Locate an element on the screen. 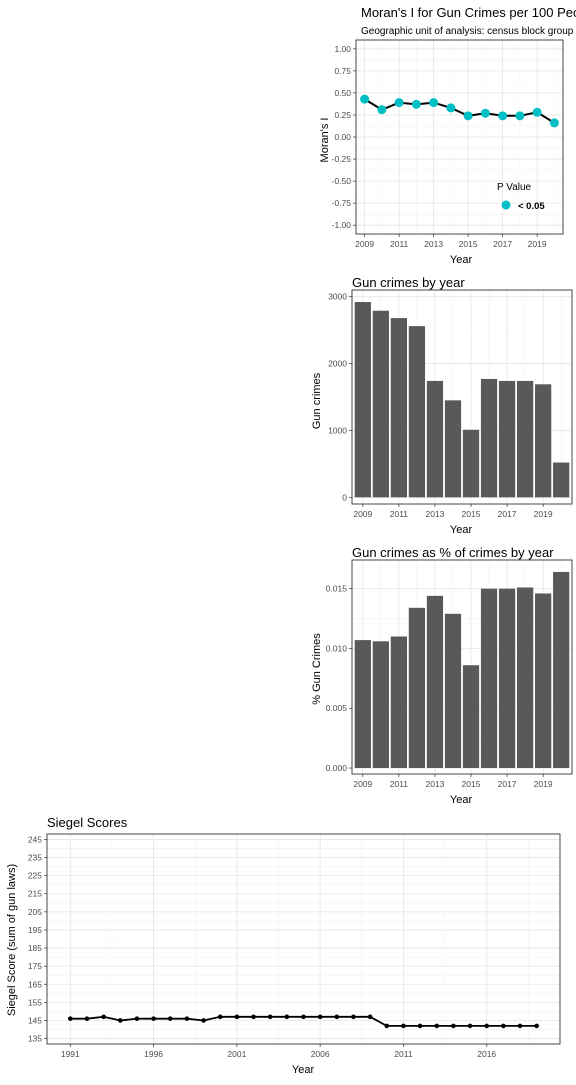 The image size is (576, 1085). y-tick-label: 1.00 is located at coordinates (342, 49).